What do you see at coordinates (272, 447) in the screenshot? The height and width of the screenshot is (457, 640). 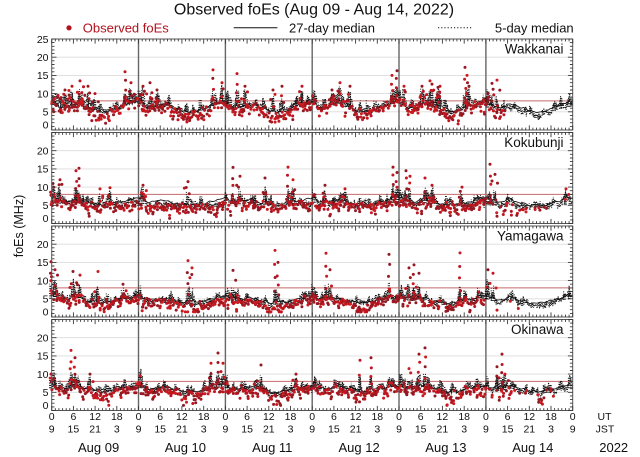 I see `svg-text: Aug 11` at bounding box center [272, 447].